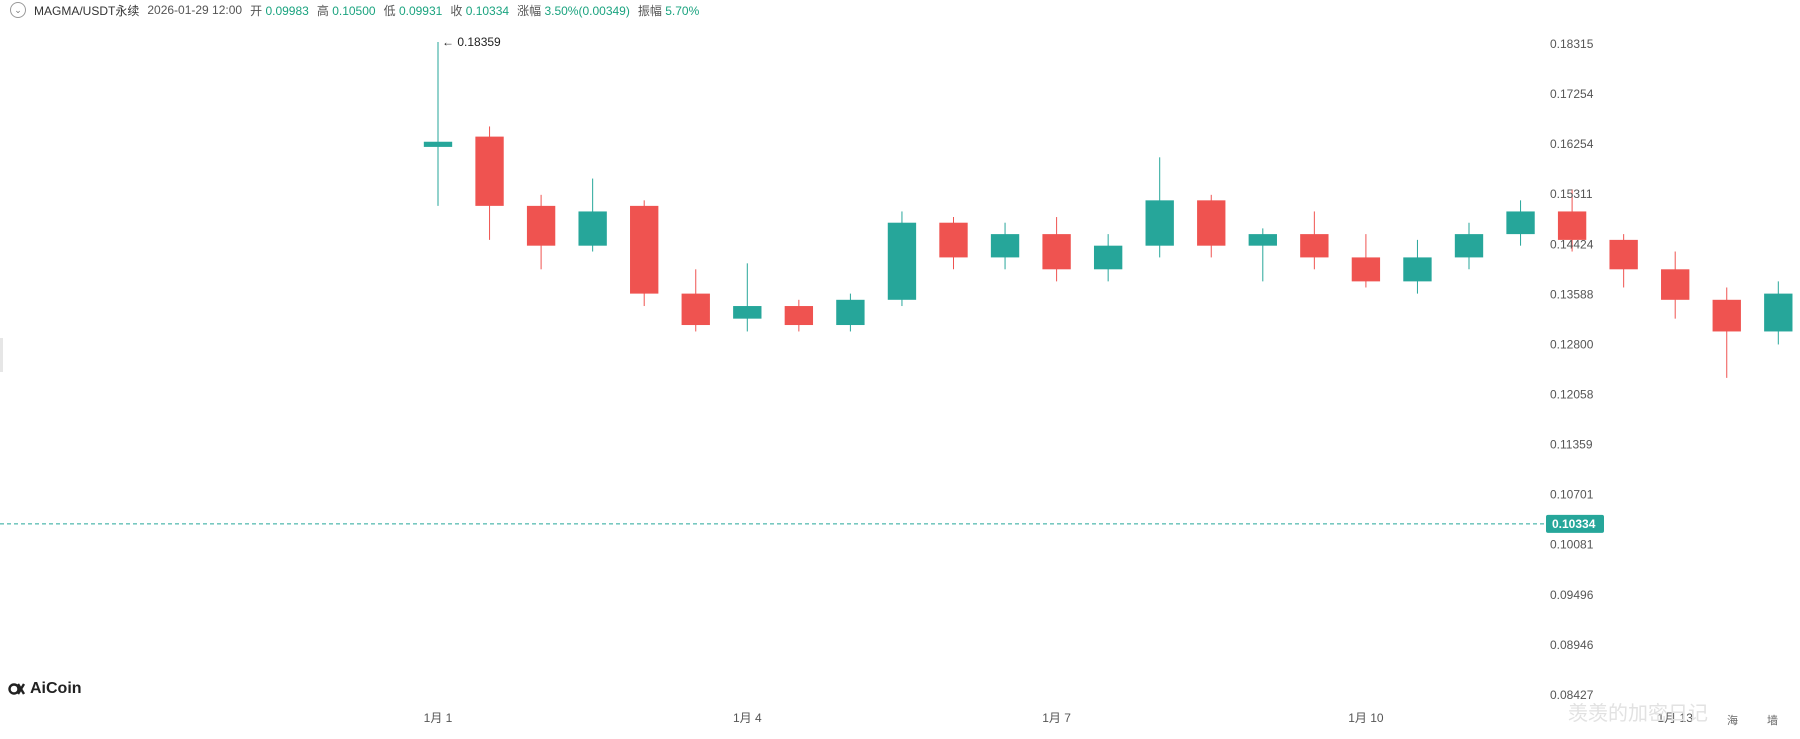 This screenshot has height=739, width=1800. Describe the element at coordinates (195, 10) in the screenshot. I see `candle-datetime: 2026-01-29 12:00` at that location.